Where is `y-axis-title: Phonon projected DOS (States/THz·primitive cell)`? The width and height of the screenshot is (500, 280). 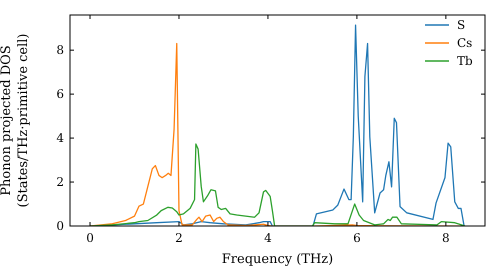 y-axis-title: Phonon projected DOS (States/THz·primitive cell) is located at coordinates (15, 120).